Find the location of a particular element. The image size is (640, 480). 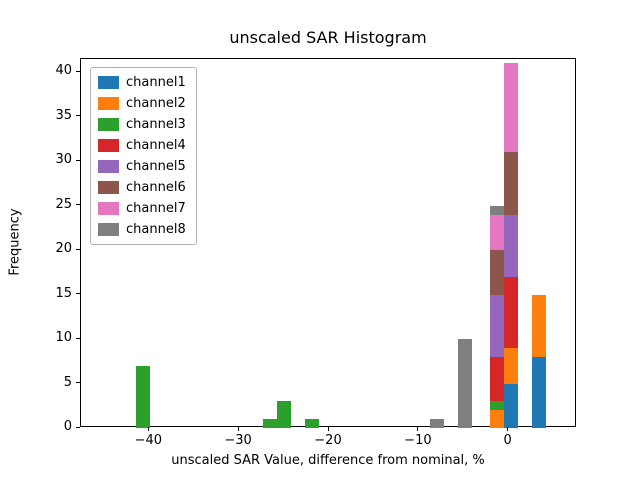

legend-label: channel3 is located at coordinates (156, 124).